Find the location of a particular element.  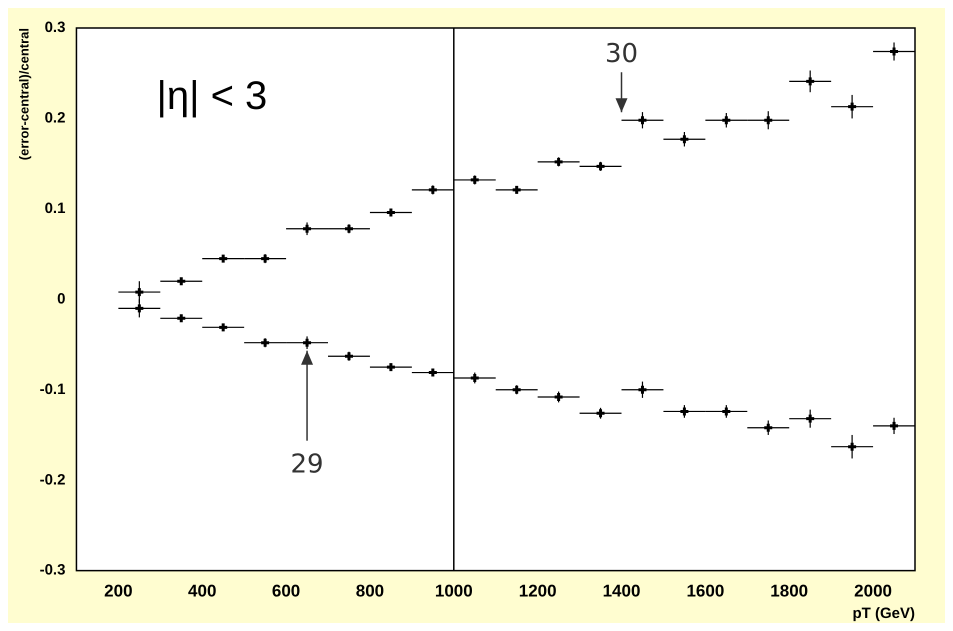

y-tick-label: -0.1 is located at coordinates (53, 389).